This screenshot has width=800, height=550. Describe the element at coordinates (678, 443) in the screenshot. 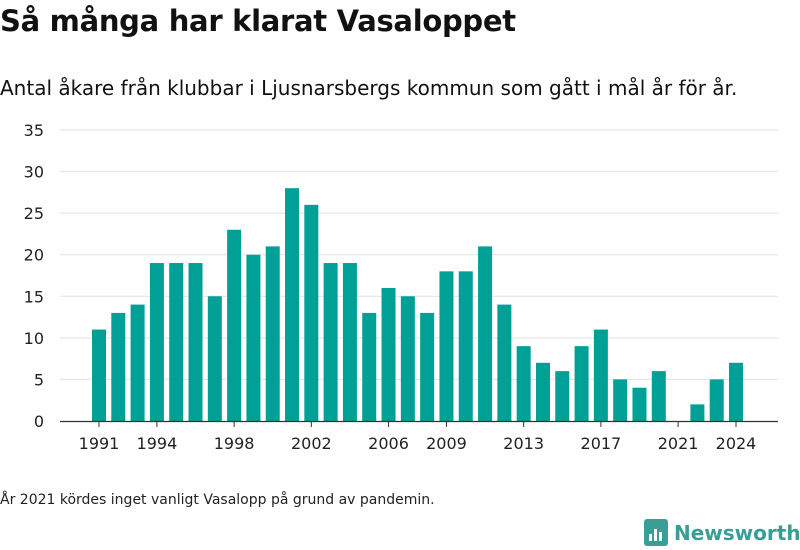

I see `x-tick-label: 2021` at that location.